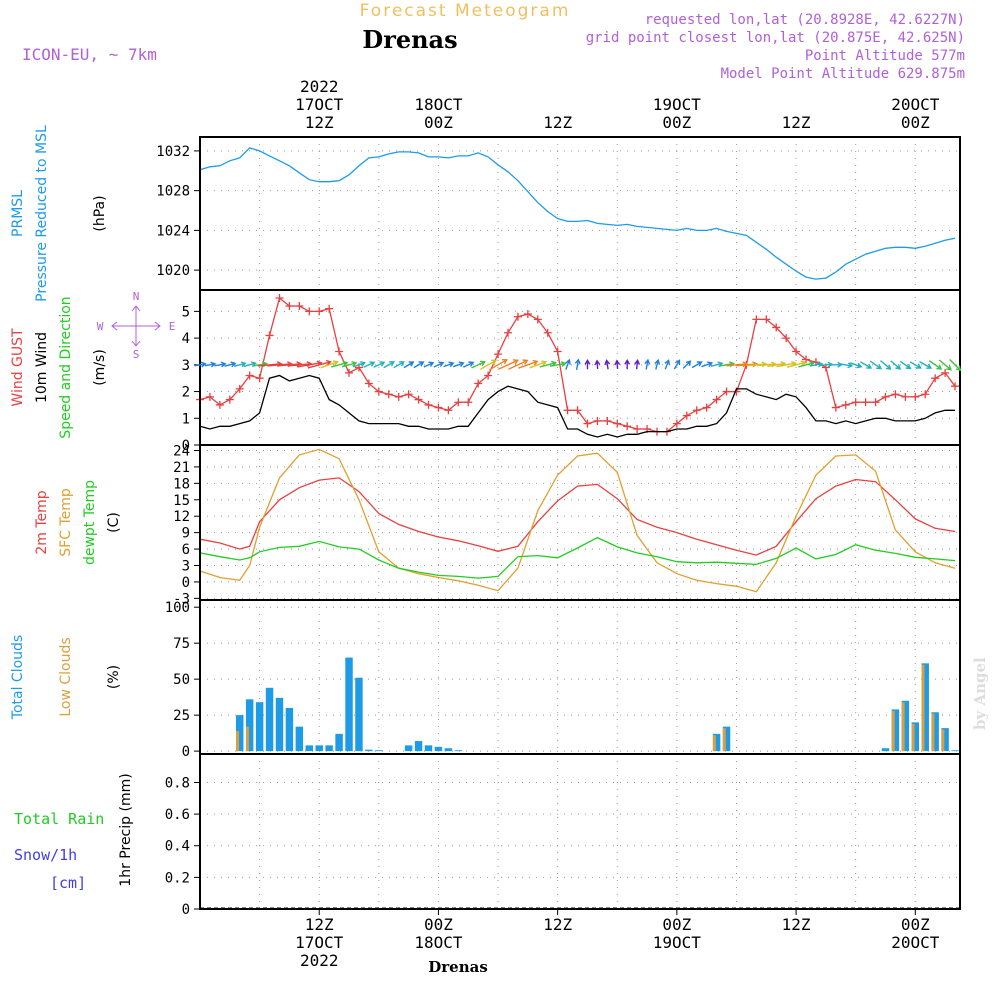 This screenshot has height=1000, width=1000. I want to click on ytick-label: 50, so click(181, 680).